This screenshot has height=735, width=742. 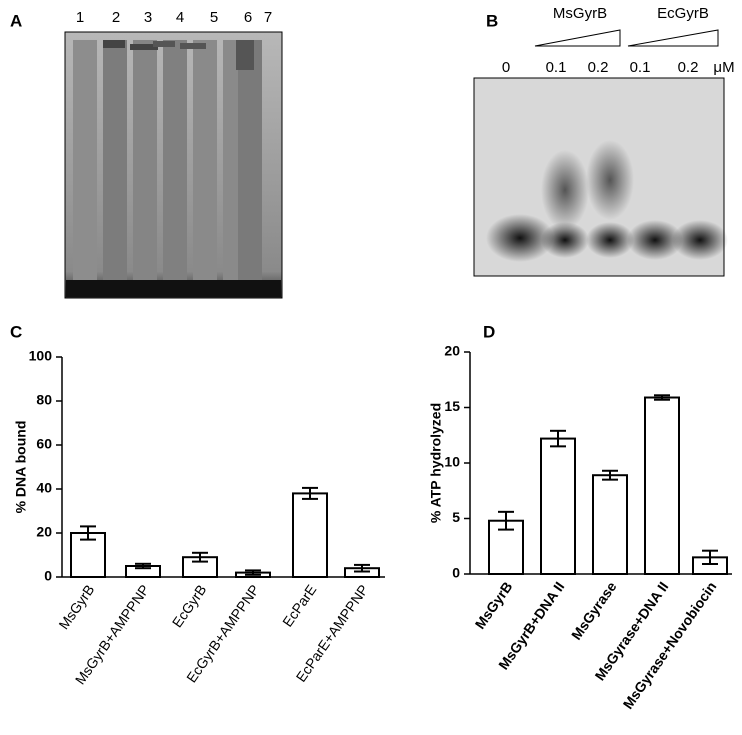 What do you see at coordinates (16, 20) in the screenshot?
I see `panel-label: A` at bounding box center [16, 20].